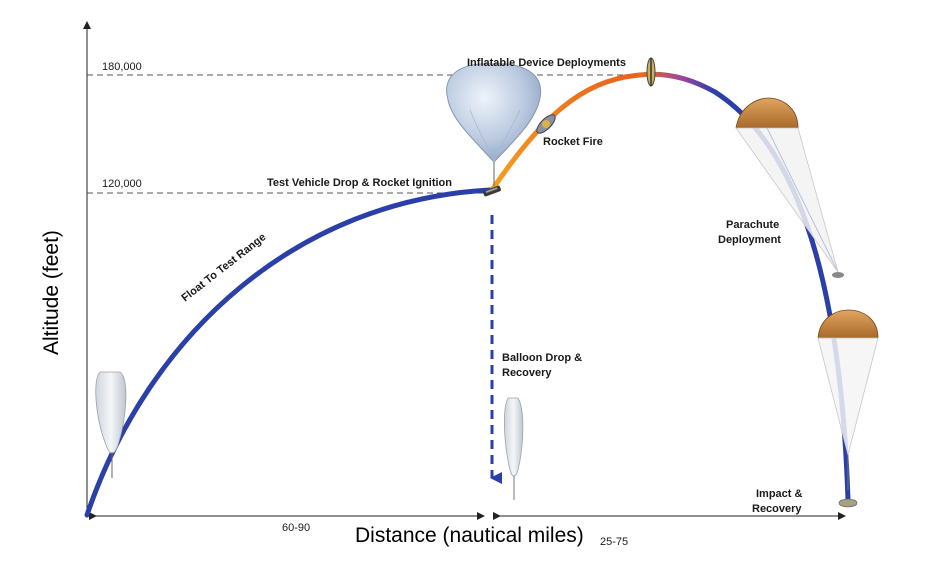  I want to click on drop-label: Test Vehicle Drop & Rocket Ignition, so click(359, 183).